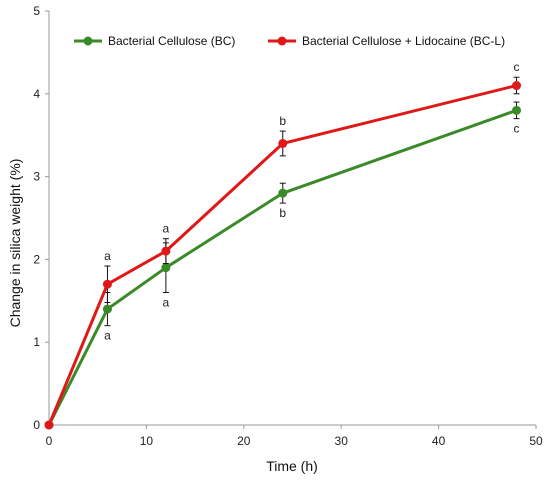 The height and width of the screenshot is (484, 550). I want to click on x-tick-label: 20, so click(244, 441).